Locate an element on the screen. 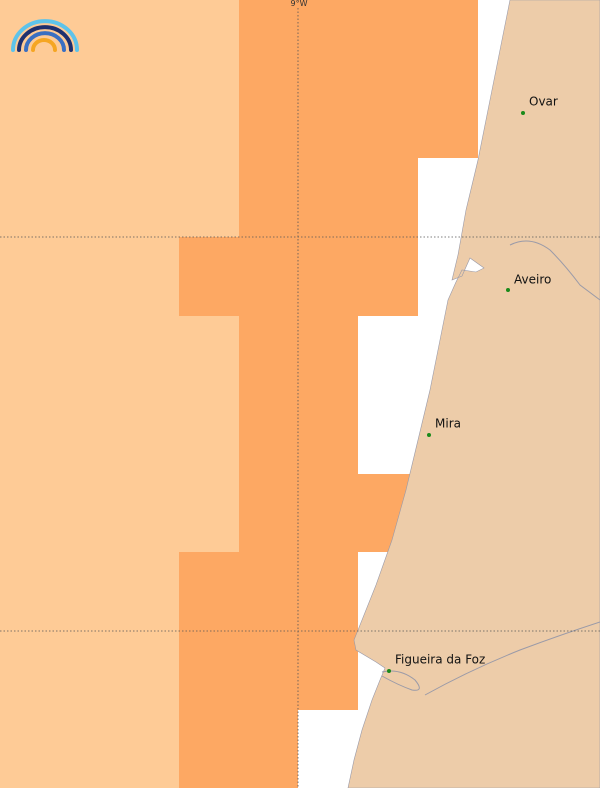  place-label: Mira is located at coordinates (448, 424).